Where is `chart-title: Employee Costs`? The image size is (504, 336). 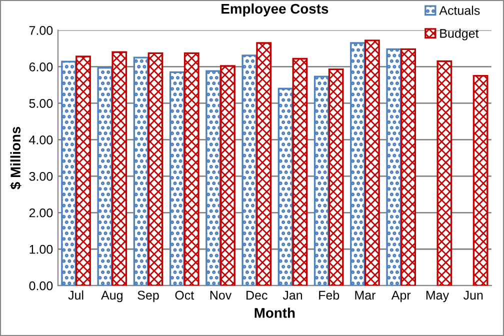 chart-title: Employee Costs is located at coordinates (275, 10).